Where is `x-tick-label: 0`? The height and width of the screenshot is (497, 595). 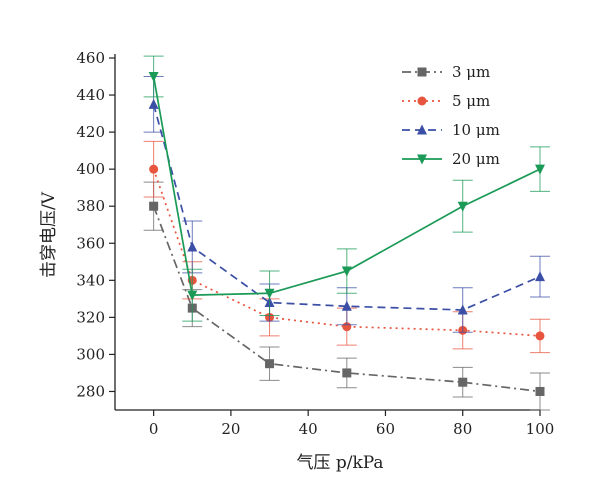 x-tick-label: 0 is located at coordinates (154, 429).